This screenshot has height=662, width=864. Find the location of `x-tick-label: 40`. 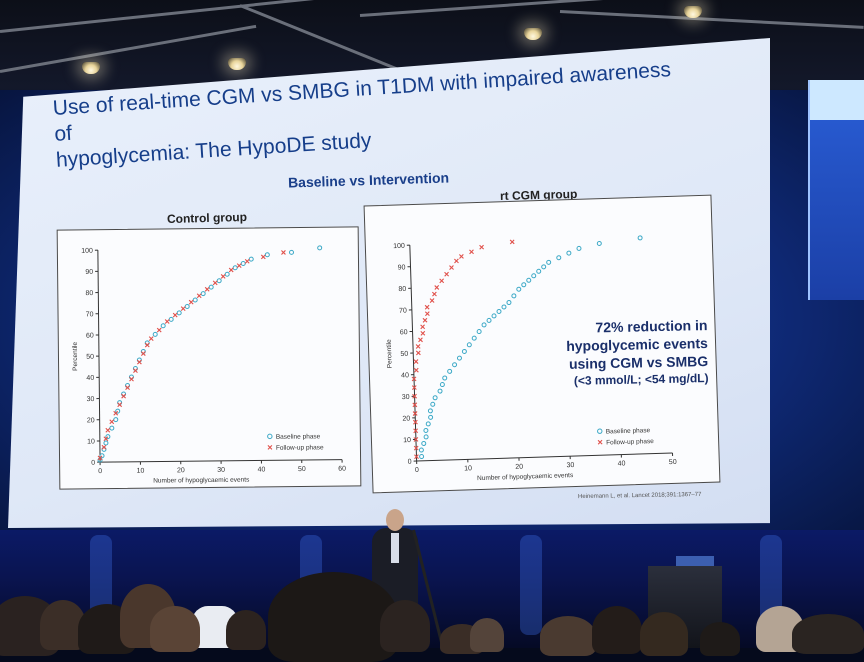

x-tick-label: 40 is located at coordinates (622, 463).